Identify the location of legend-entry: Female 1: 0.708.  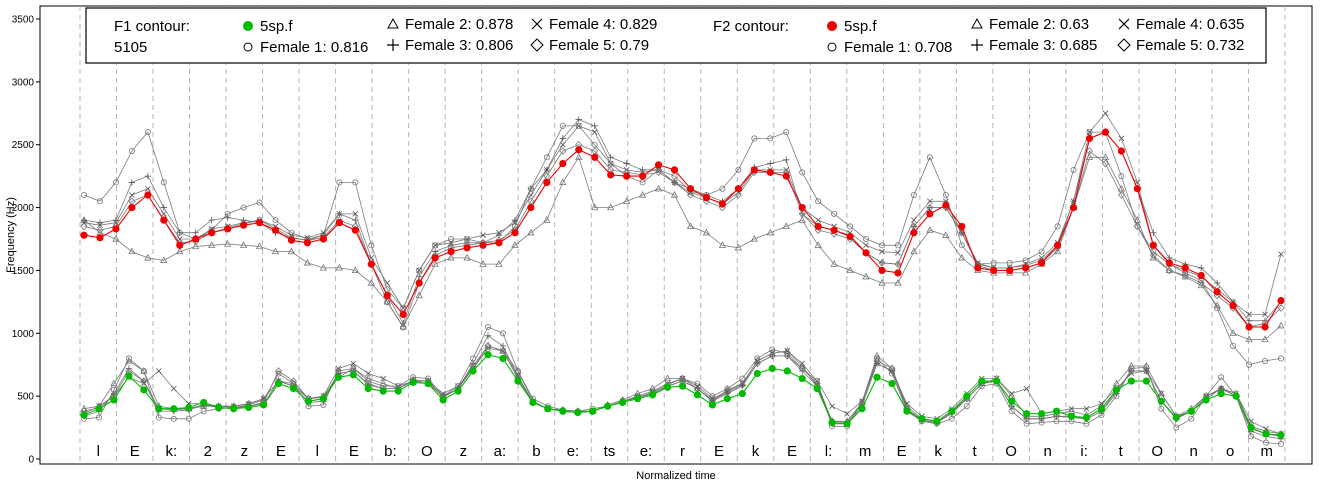
(889, 47).